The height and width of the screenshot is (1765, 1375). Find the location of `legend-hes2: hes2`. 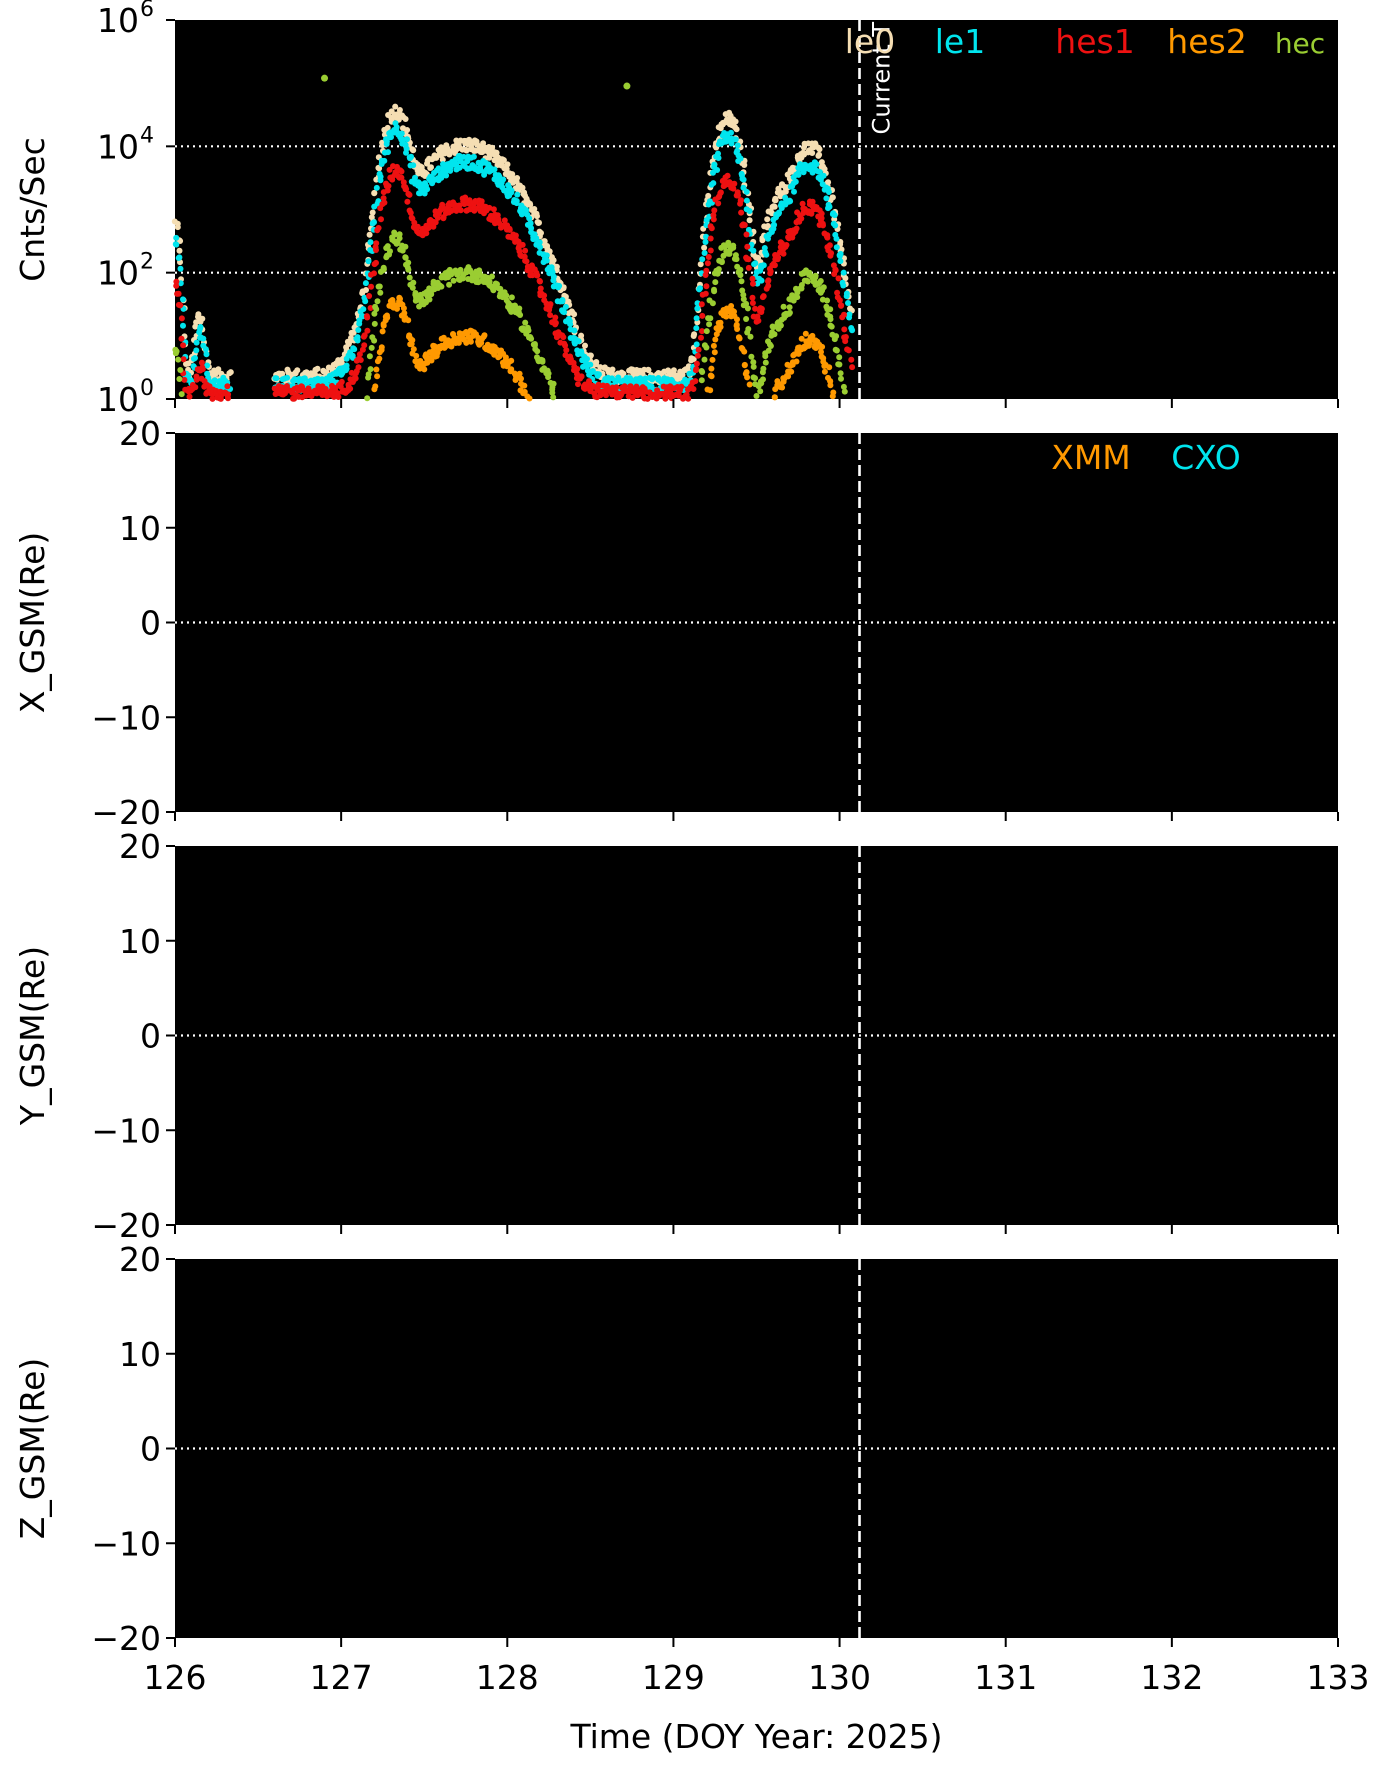

legend-hes2: hes2 is located at coordinates (1206, 41).